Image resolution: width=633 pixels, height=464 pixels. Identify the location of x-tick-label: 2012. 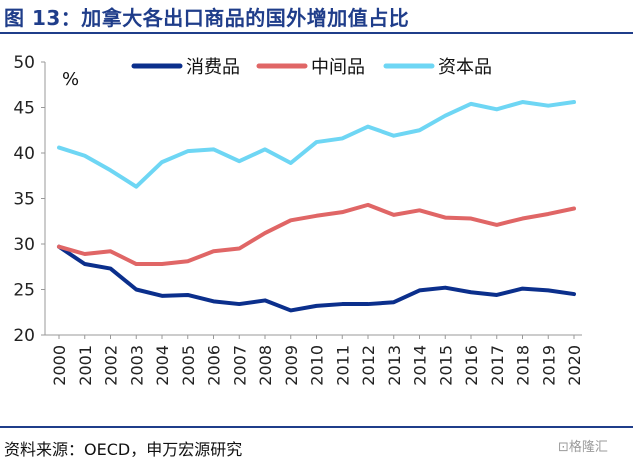
(368, 365).